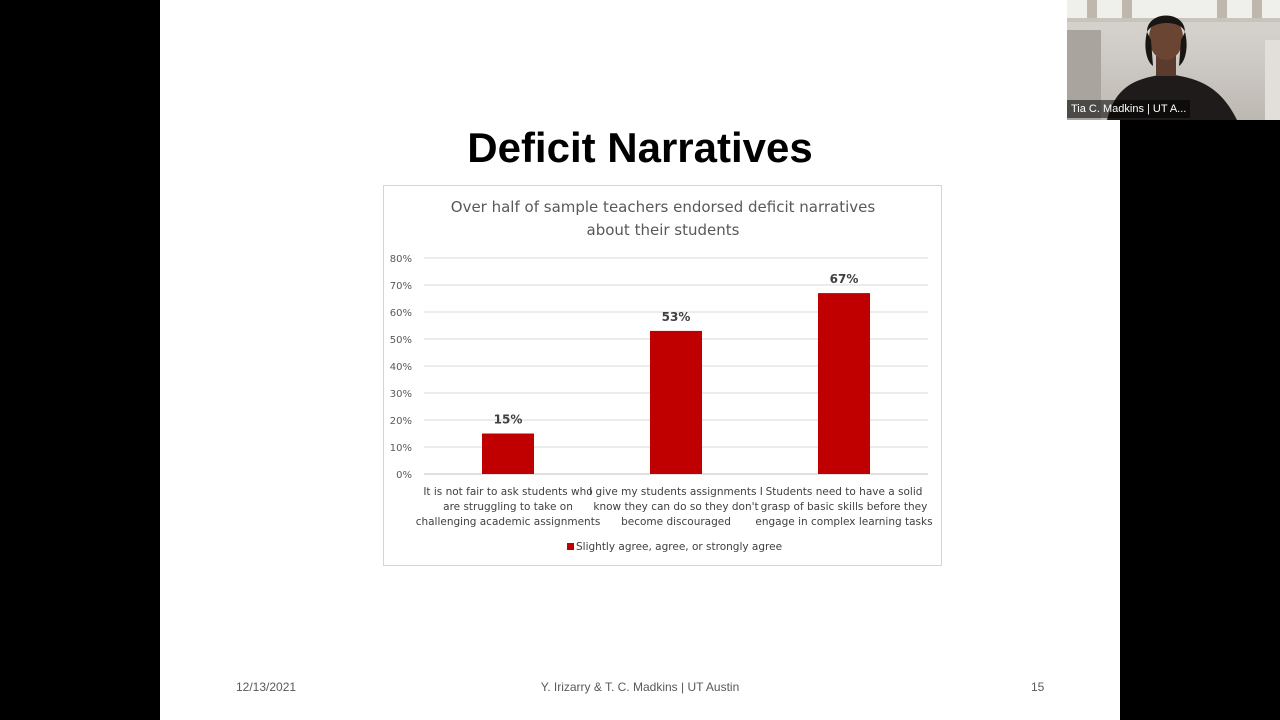 Image resolution: width=1280 pixels, height=720 pixels. I want to click on x-category-label: challenging academic assignments, so click(508, 522).